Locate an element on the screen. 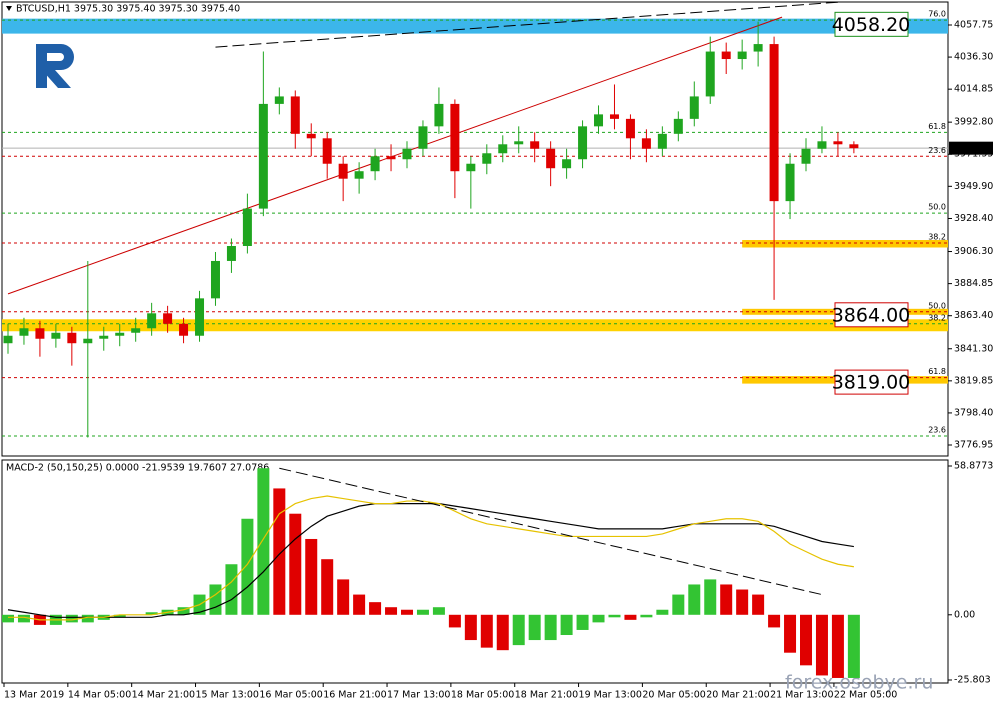 This screenshot has width=995, height=707. target-label: 4058.20 is located at coordinates (871, 25).